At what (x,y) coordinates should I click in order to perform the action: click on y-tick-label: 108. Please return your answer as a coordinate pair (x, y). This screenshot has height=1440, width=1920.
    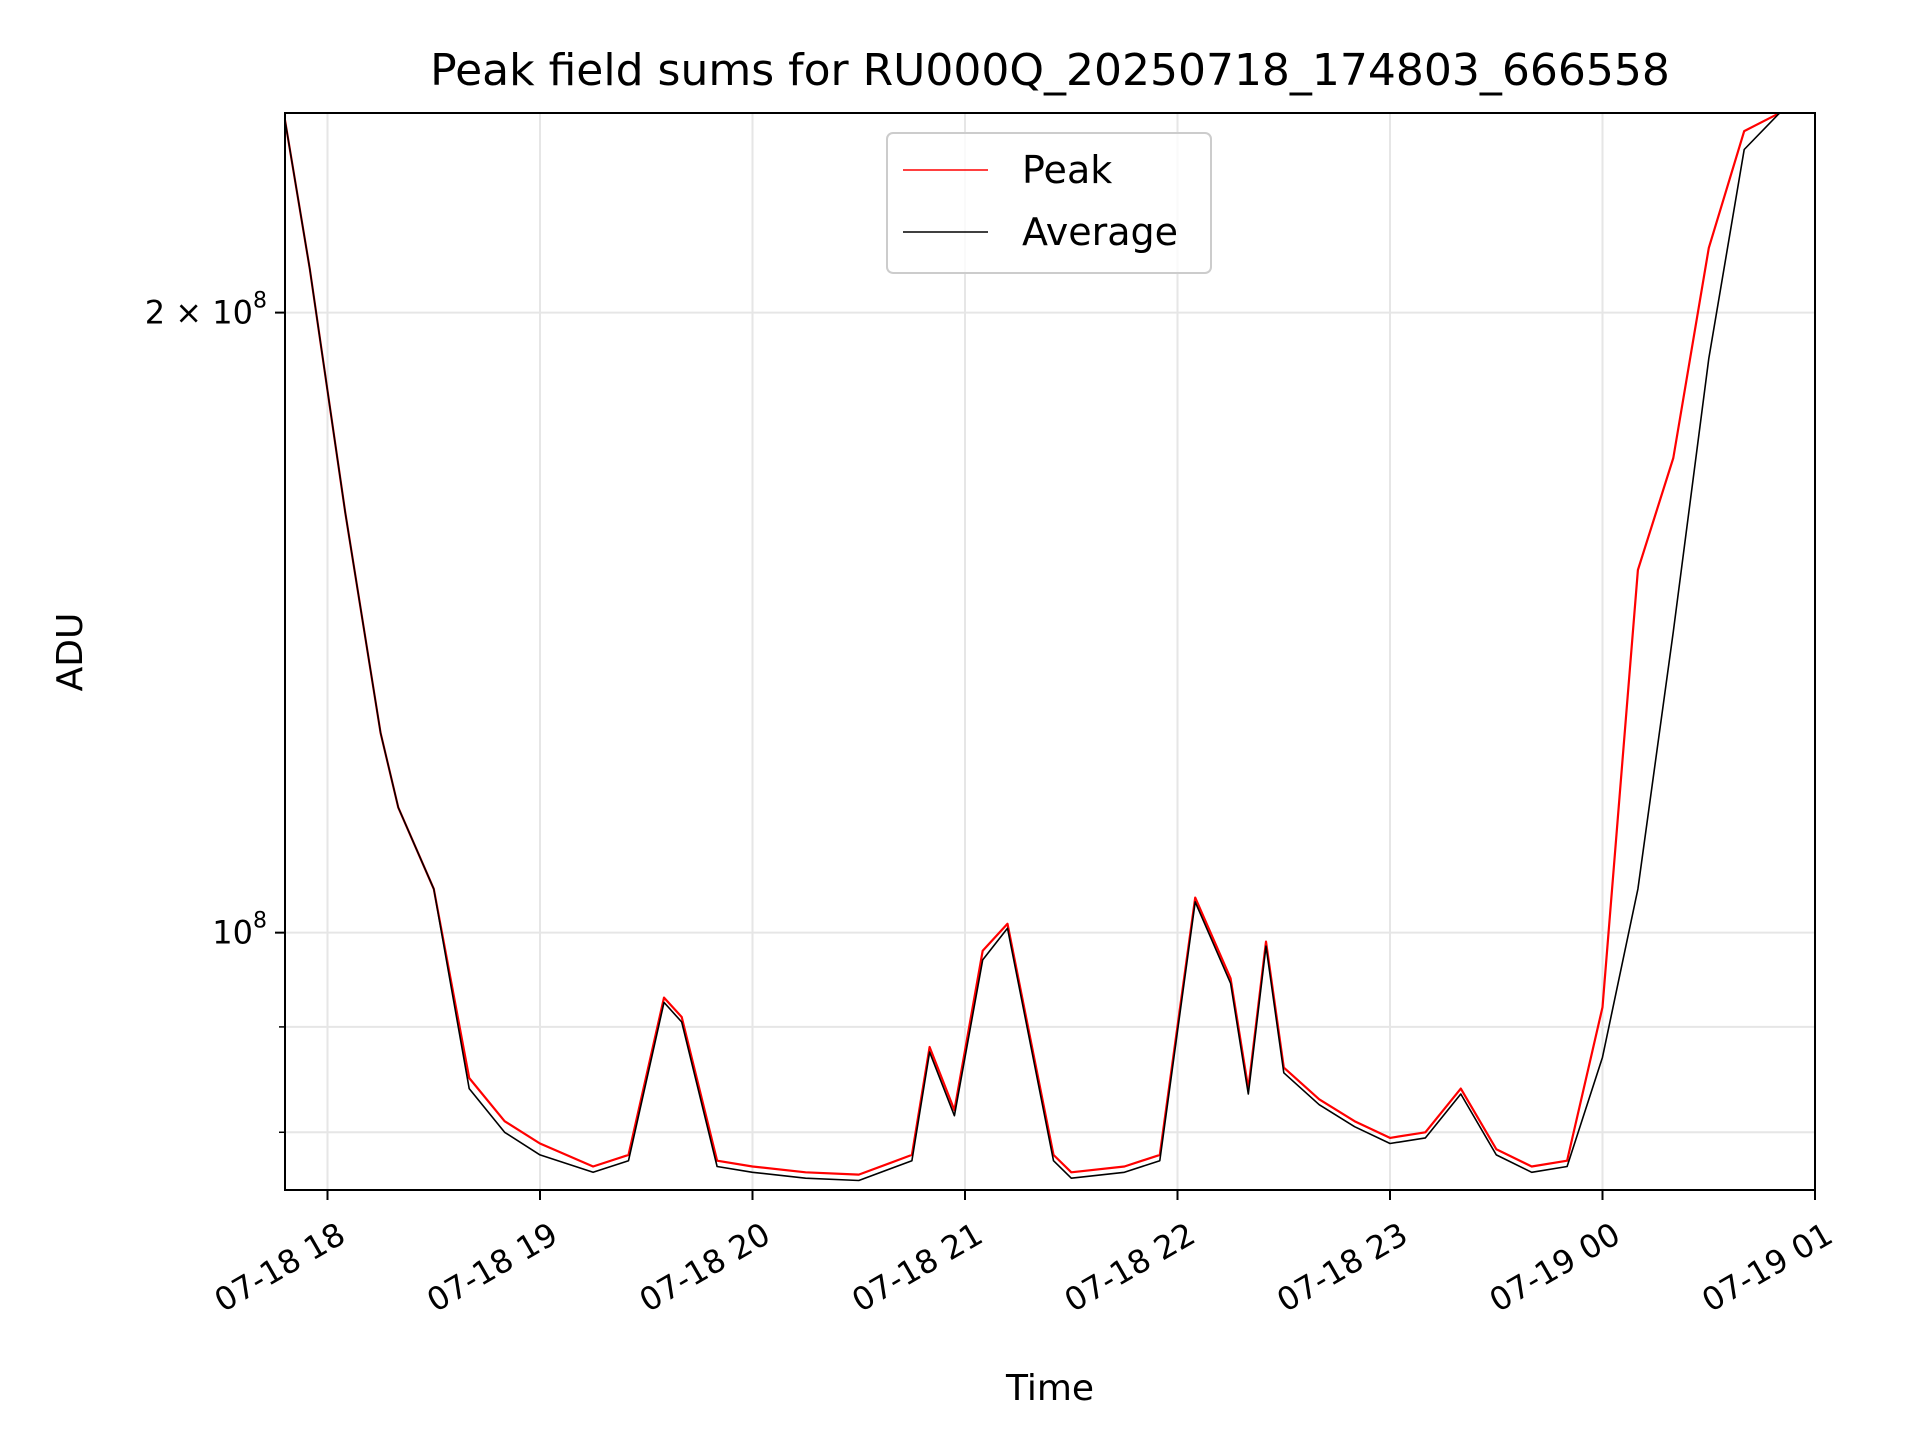
    Looking at the image, I should click on (239, 930).